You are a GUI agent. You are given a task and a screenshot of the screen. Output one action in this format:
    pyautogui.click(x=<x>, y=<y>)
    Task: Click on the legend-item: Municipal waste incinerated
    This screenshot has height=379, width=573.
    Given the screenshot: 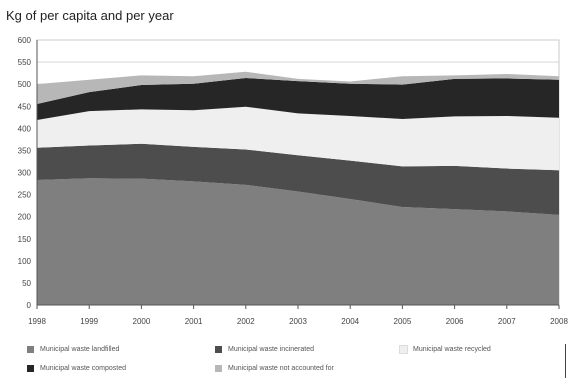 What is the action you would take?
    pyautogui.click(x=264, y=349)
    